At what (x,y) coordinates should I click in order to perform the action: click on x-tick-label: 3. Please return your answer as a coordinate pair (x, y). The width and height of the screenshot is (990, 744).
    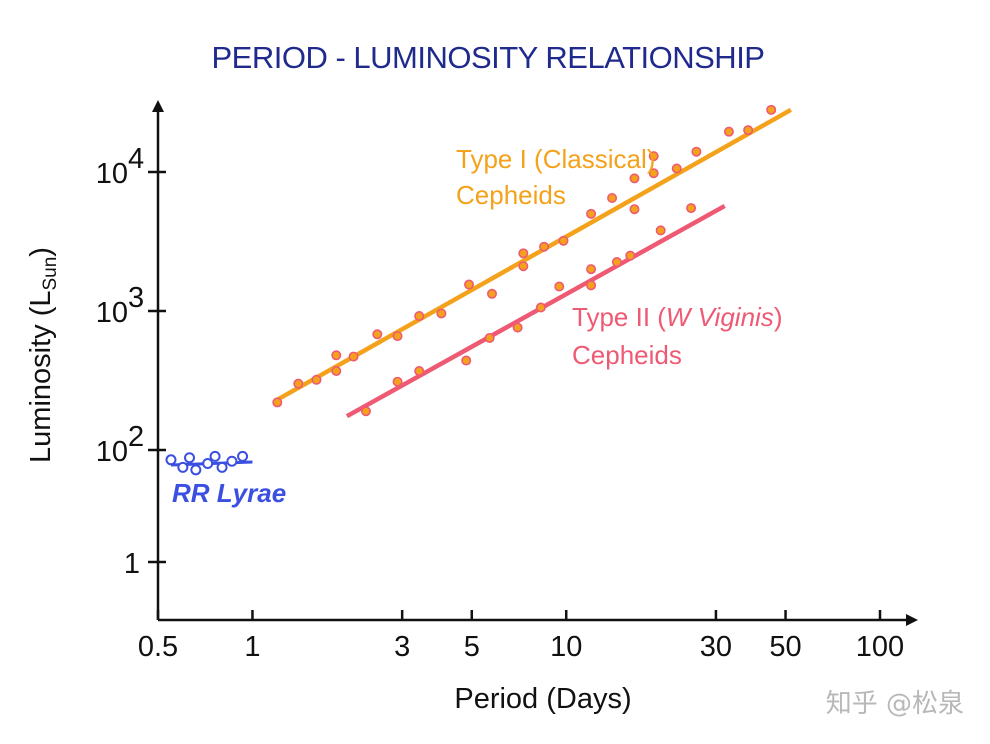
    Looking at the image, I should click on (402, 647).